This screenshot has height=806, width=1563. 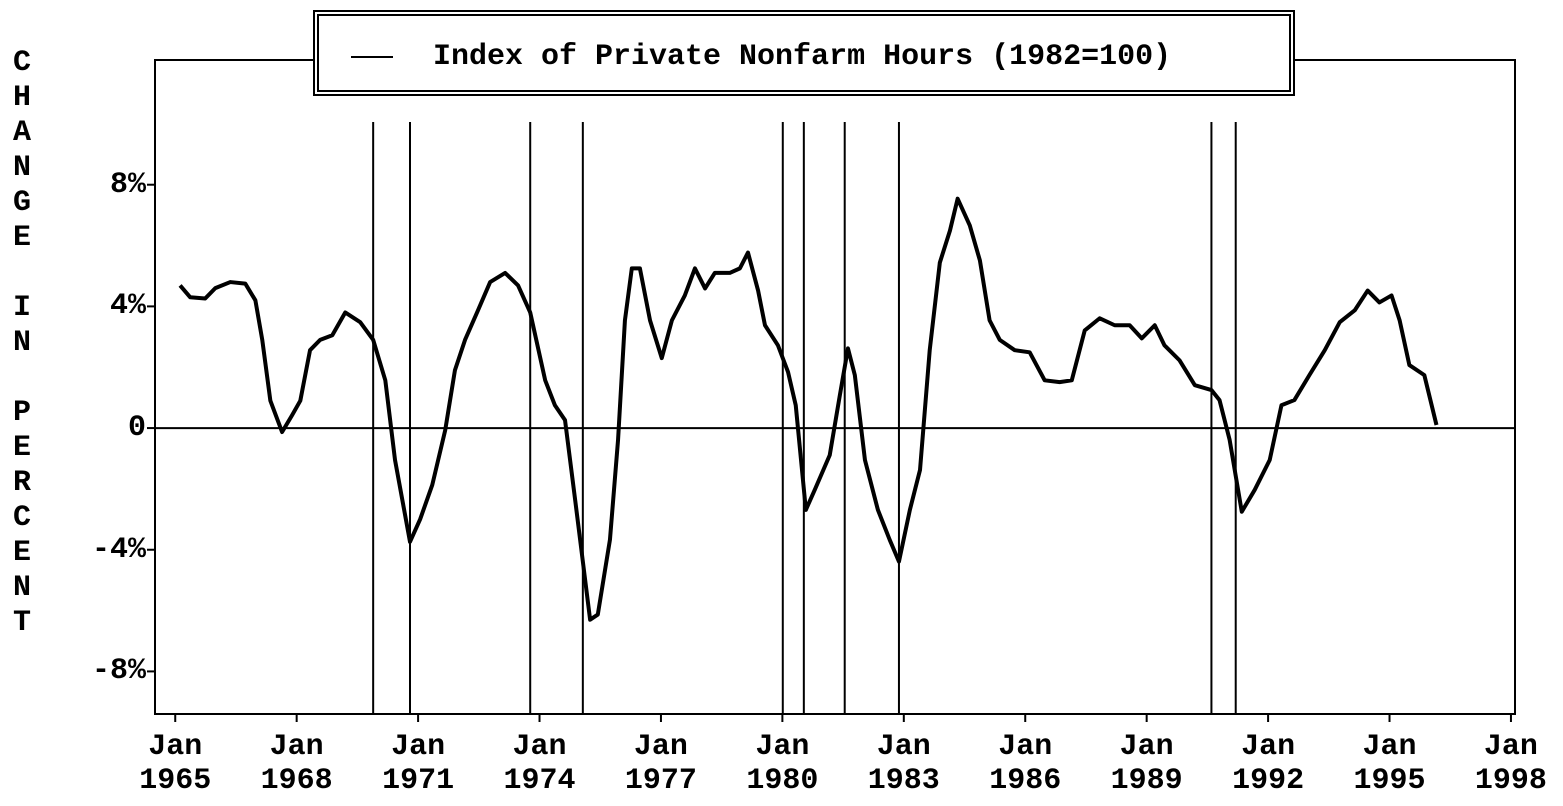 I want to click on x-tick-label: Jan 1974, so click(x=539, y=764).